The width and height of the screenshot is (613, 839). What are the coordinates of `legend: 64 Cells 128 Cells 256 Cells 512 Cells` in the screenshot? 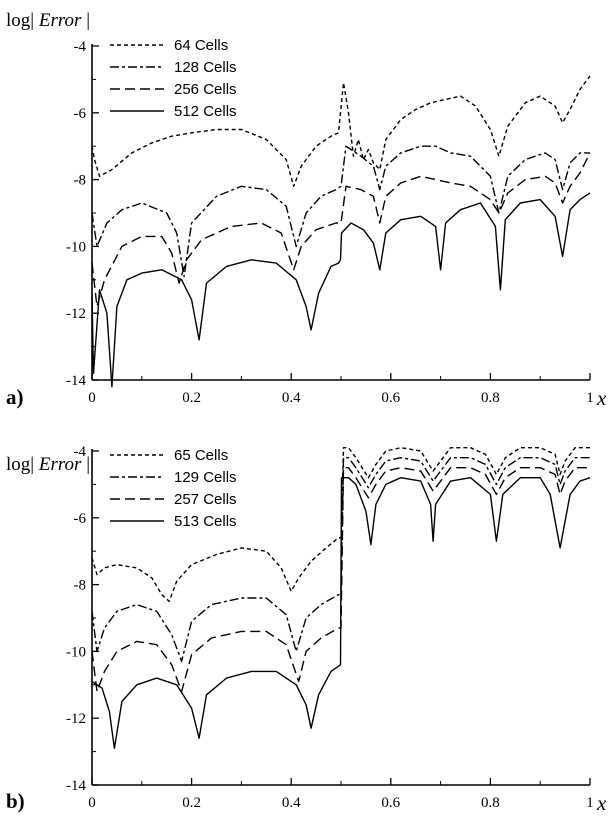 It's located at (173, 78).